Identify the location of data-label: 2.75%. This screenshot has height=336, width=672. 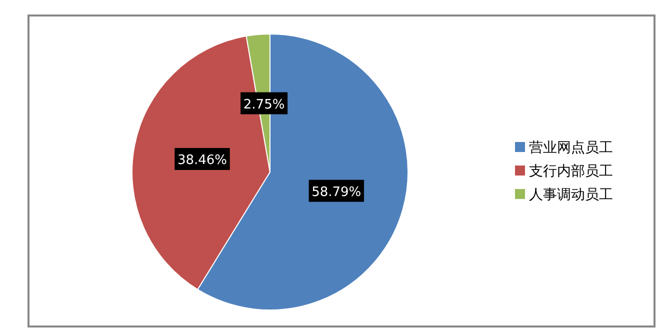
(264, 104).